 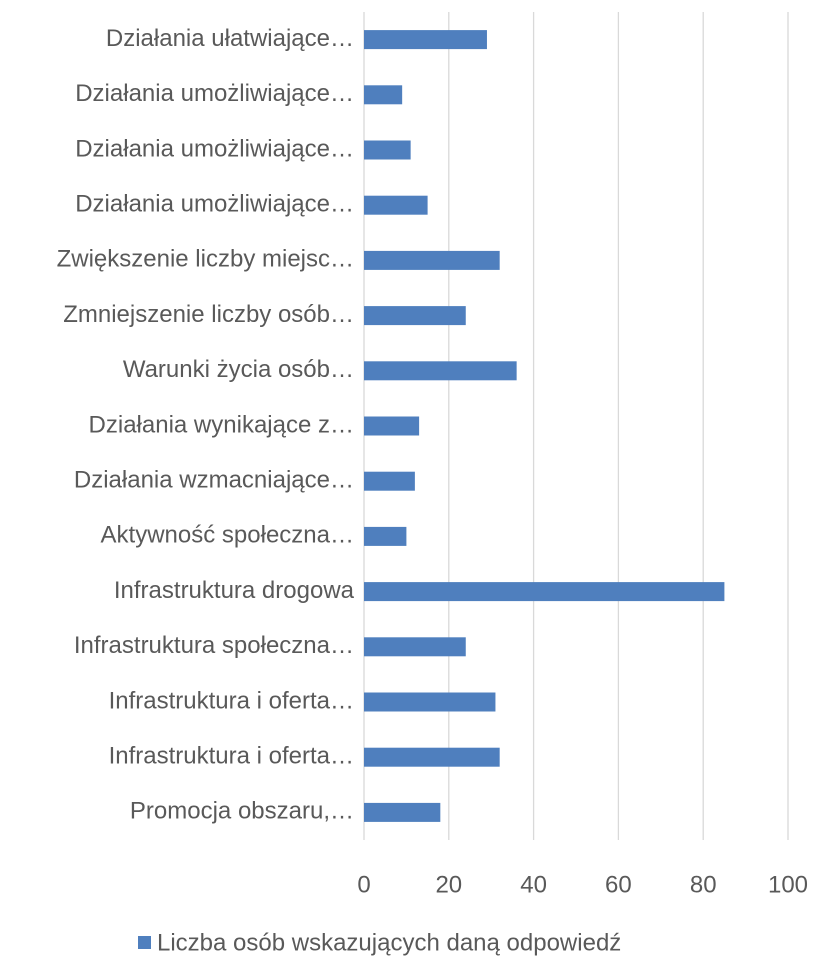 What do you see at coordinates (703, 884) in the screenshot?
I see `x-tick-label: 80` at bounding box center [703, 884].